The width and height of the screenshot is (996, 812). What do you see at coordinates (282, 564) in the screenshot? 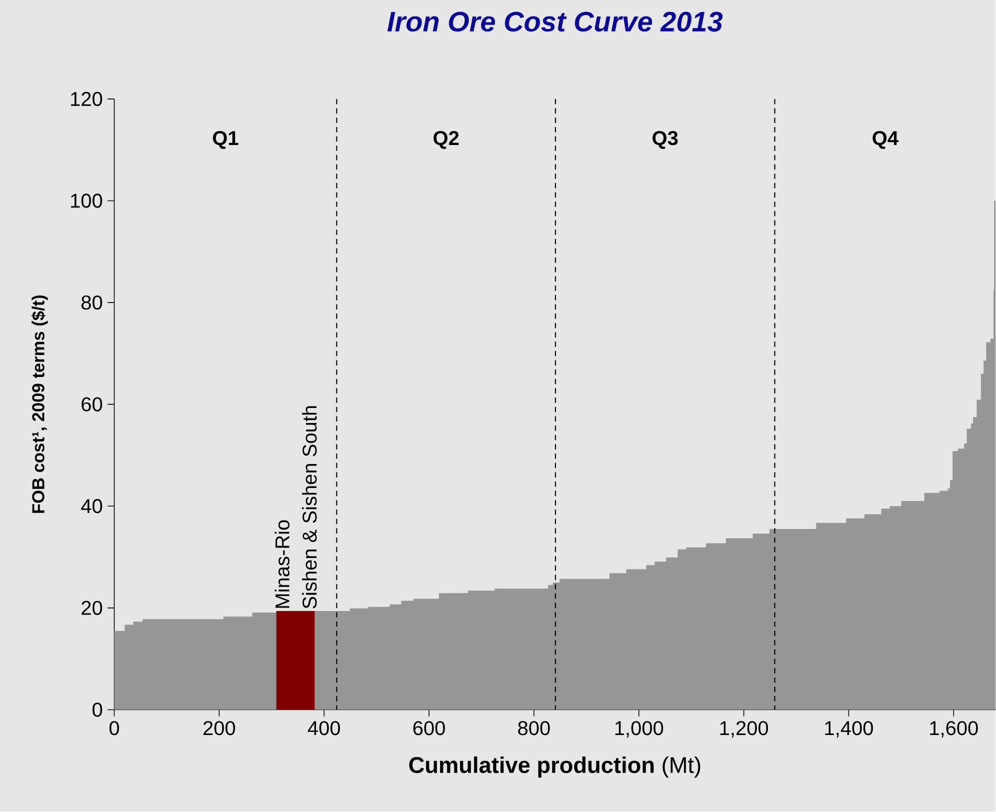
I see `annotation: Minas-Rio` at bounding box center [282, 564].